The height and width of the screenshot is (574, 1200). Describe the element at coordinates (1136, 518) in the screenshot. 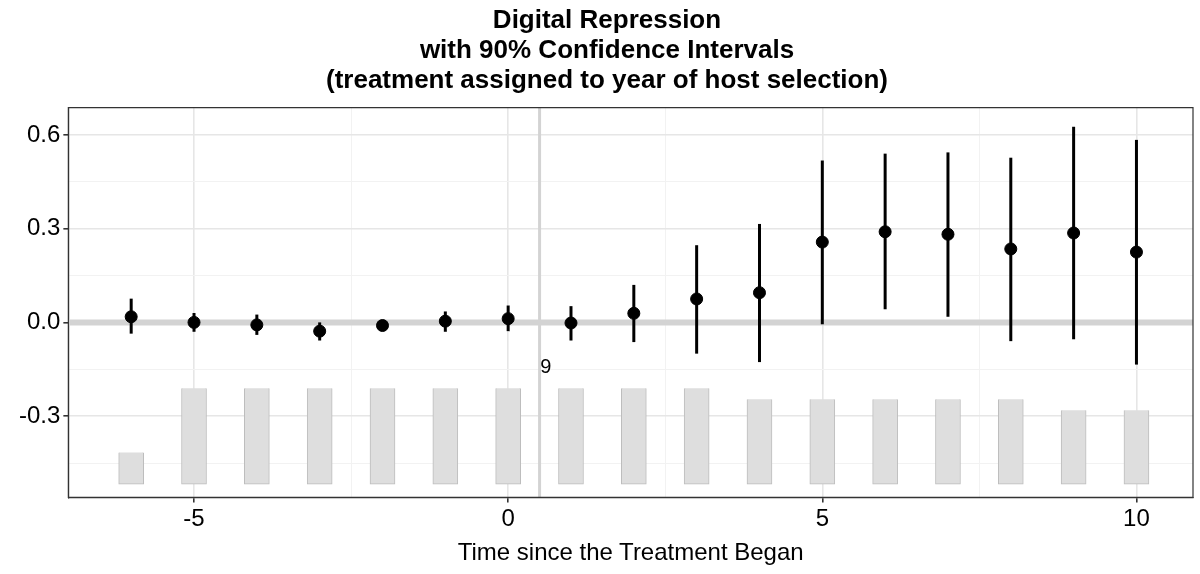

I see `x-tick-label: 10` at that location.